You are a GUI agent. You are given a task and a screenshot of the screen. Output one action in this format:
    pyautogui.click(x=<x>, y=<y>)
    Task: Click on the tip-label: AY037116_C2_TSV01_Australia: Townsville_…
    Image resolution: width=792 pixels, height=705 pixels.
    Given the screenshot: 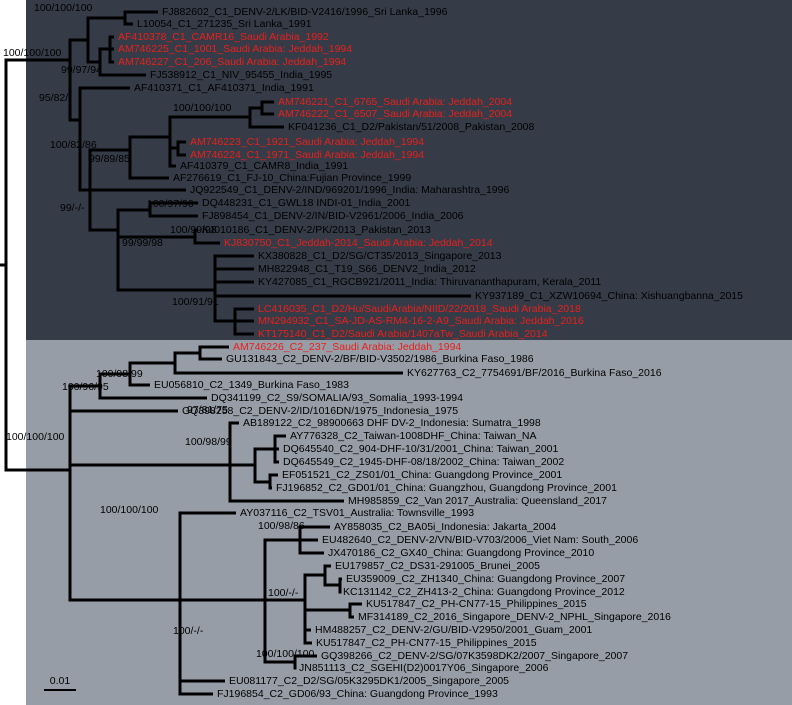 What is the action you would take?
    pyautogui.click(x=357, y=513)
    